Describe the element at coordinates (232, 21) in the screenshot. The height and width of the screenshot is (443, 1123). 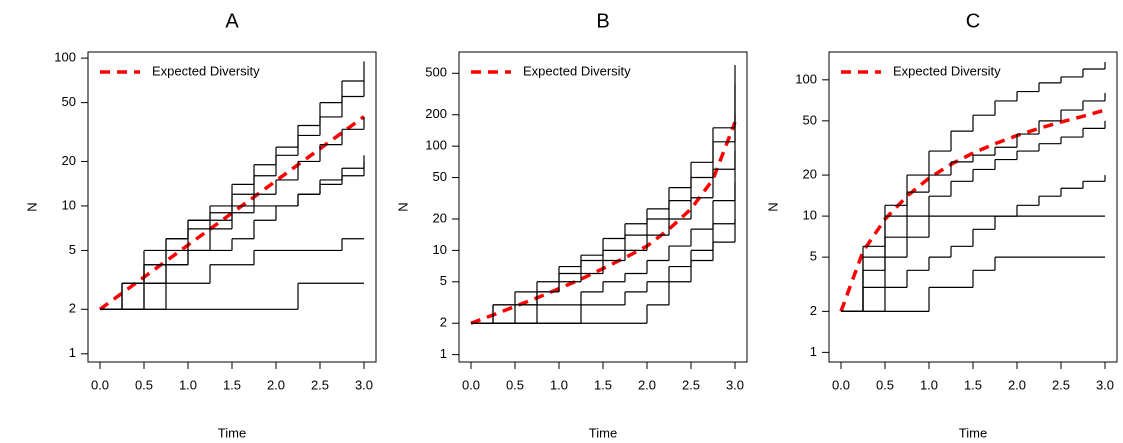
I see `panel-title: A` at that location.